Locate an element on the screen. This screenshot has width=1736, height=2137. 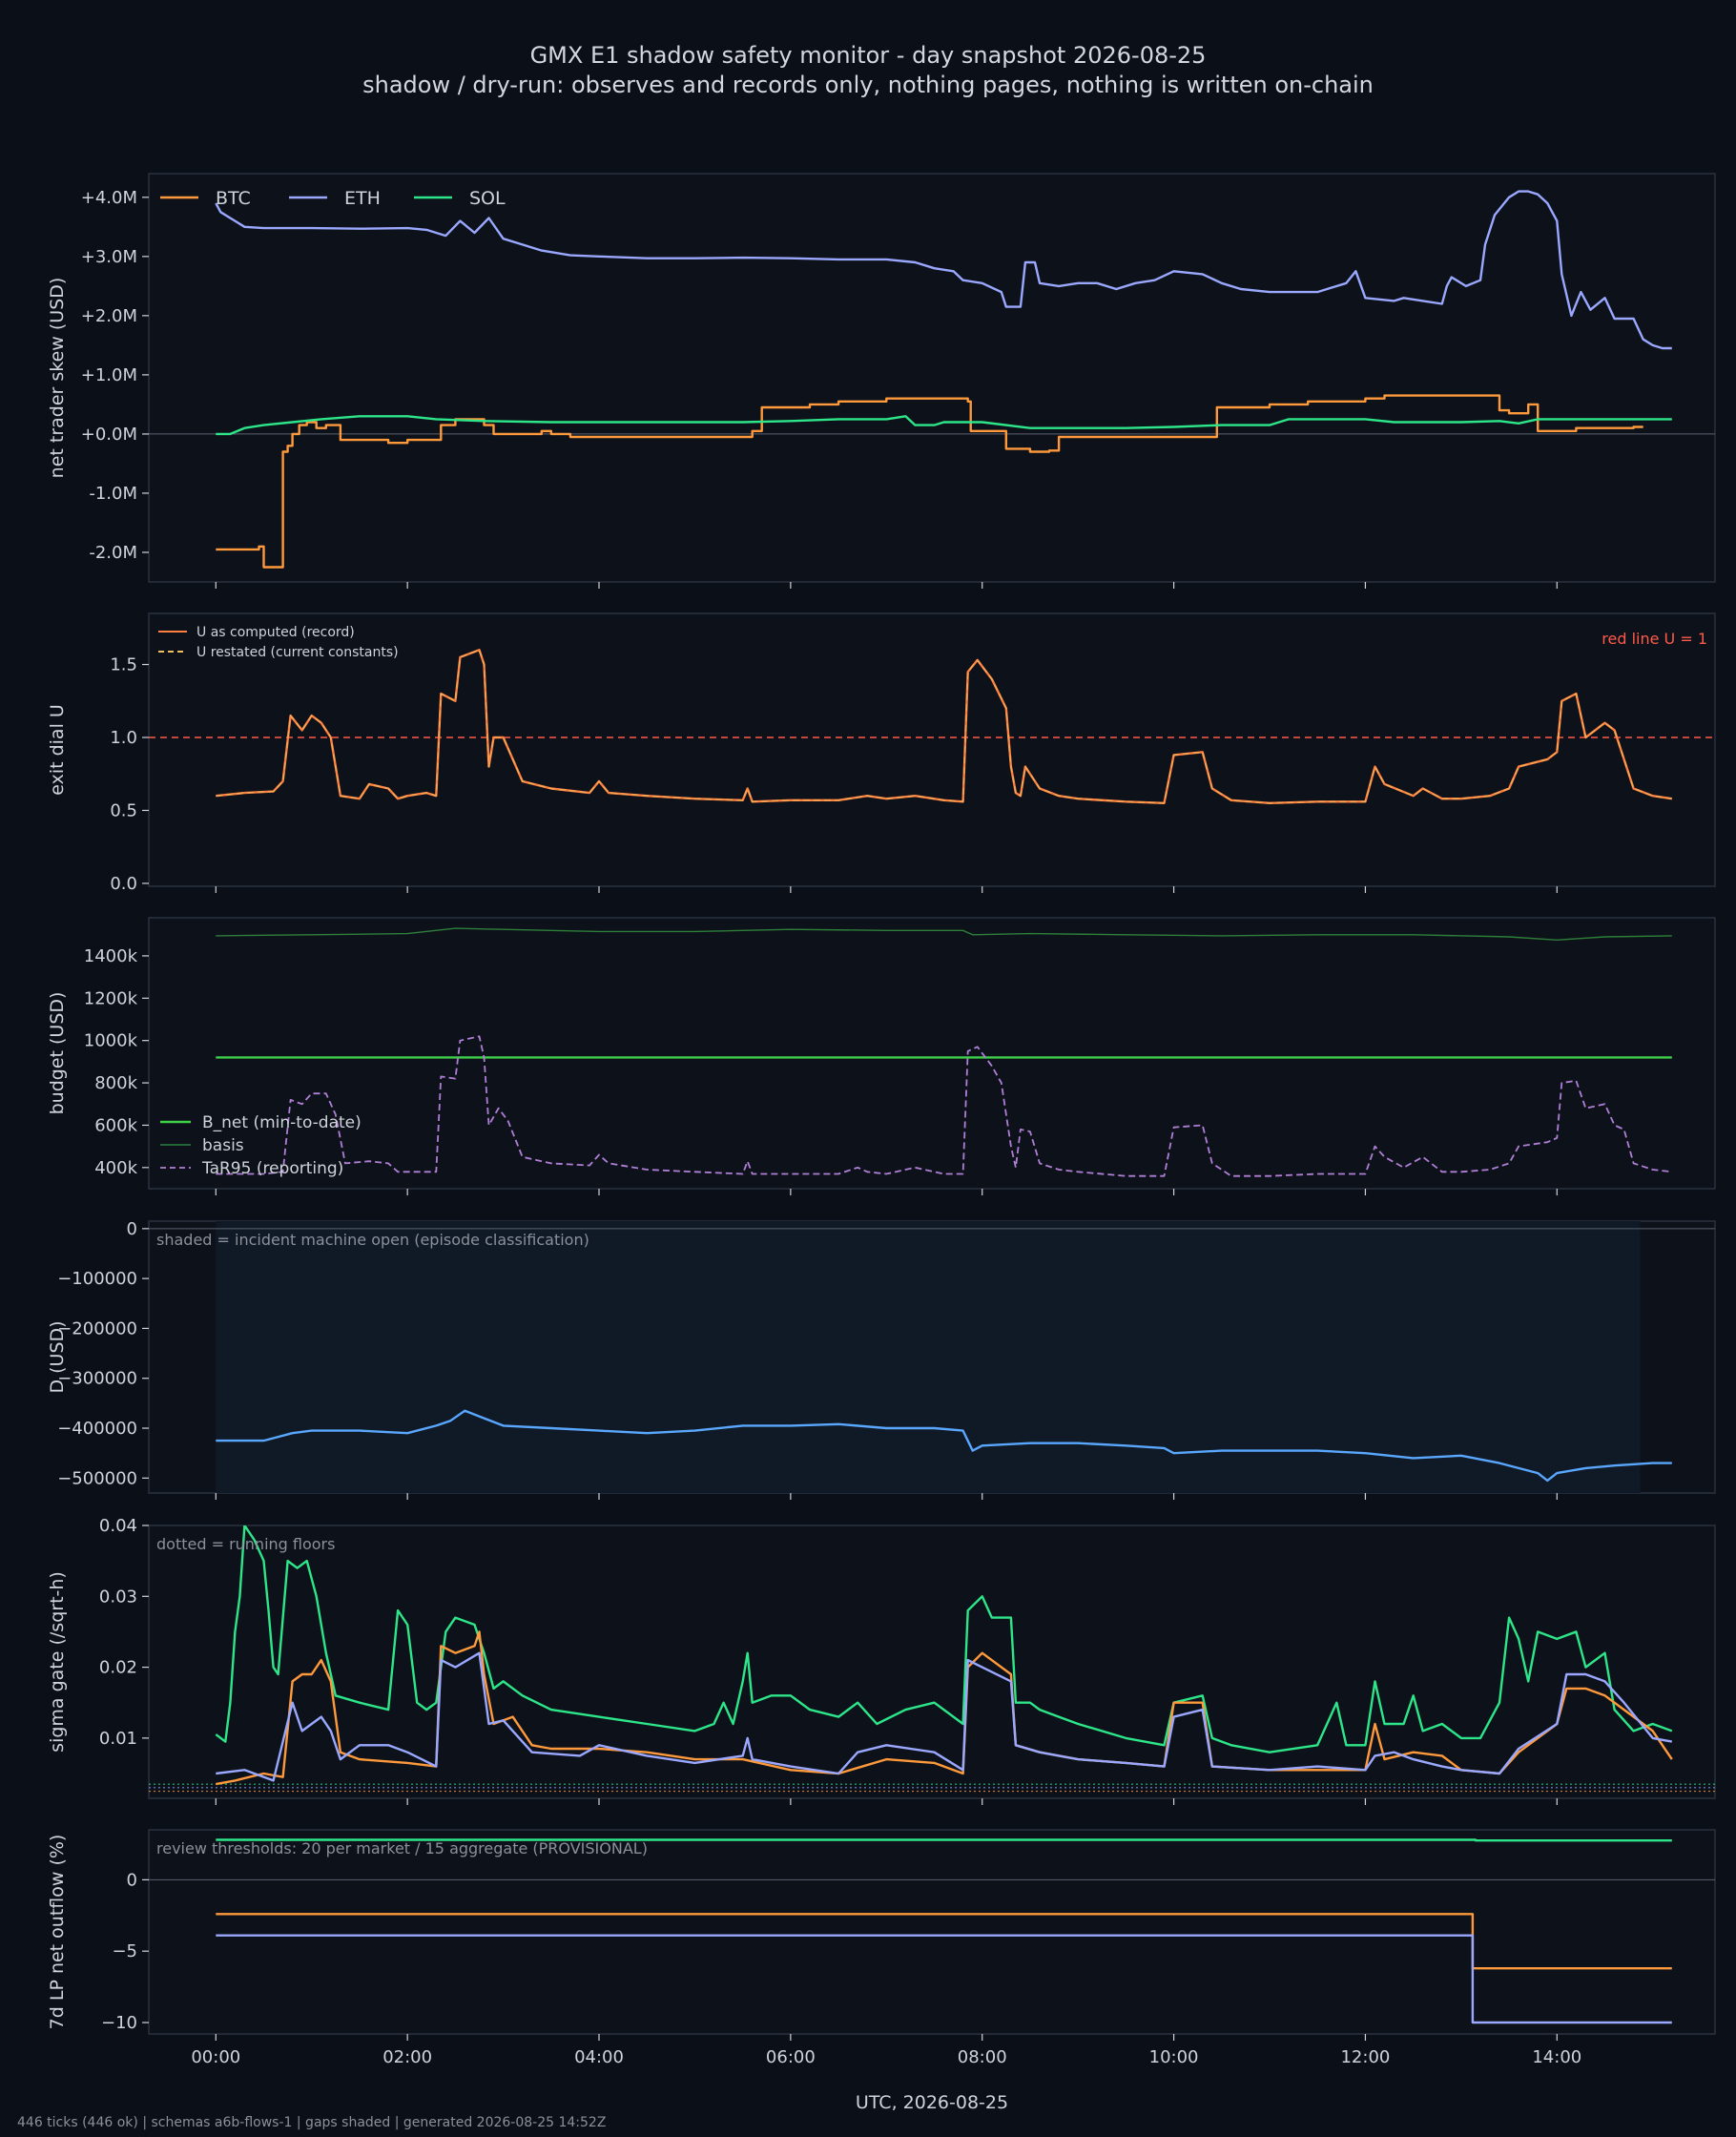
series-group-sigma is located at coordinates (944, 1655).